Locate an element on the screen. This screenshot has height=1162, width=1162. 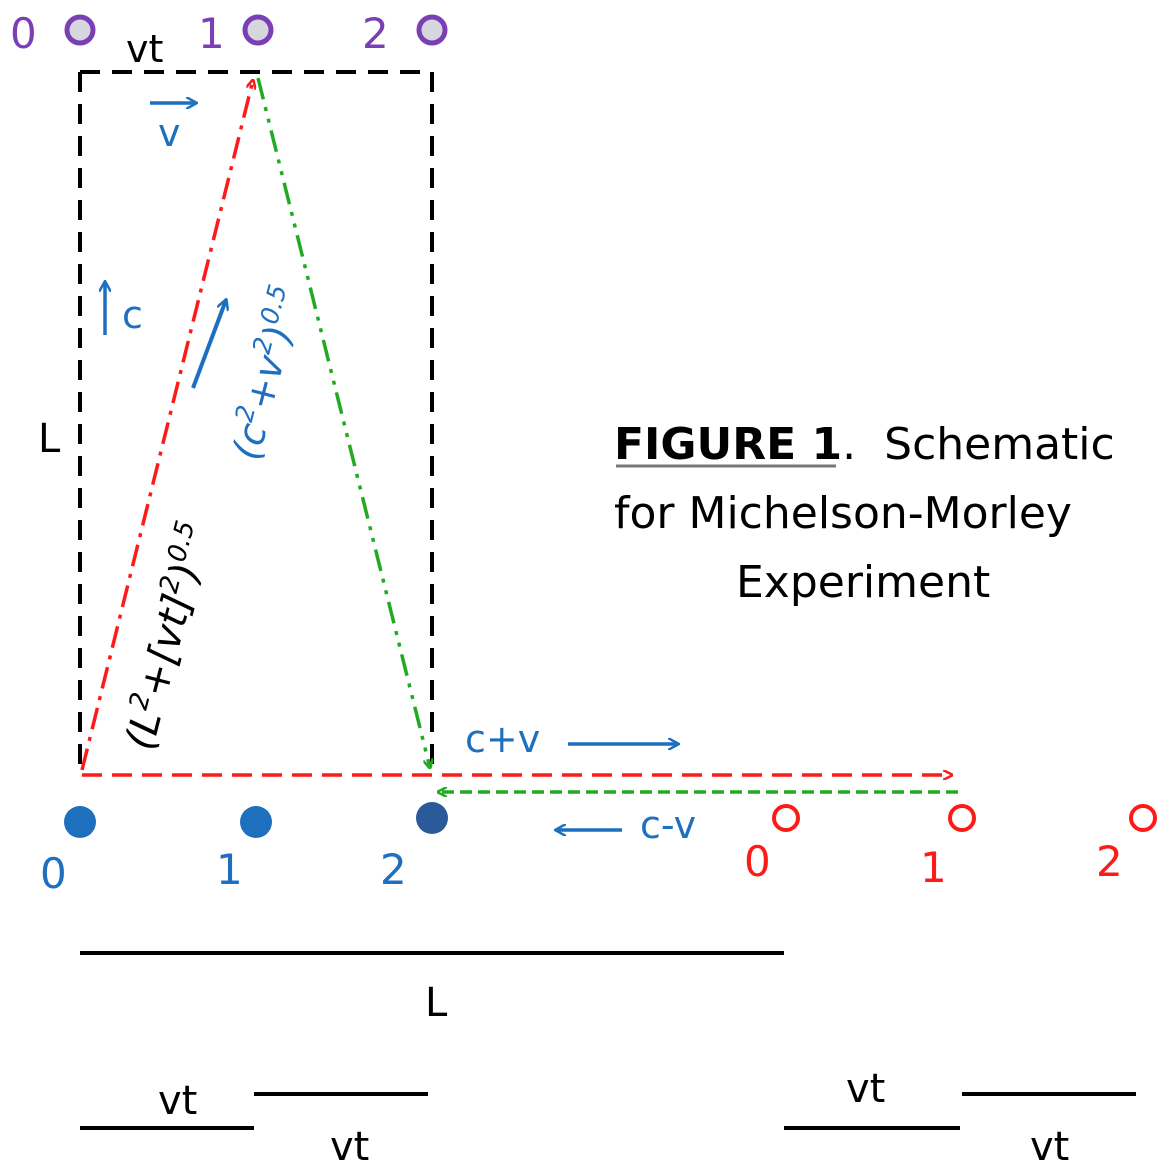
splitter-label-2: 2 is located at coordinates (393, 869).